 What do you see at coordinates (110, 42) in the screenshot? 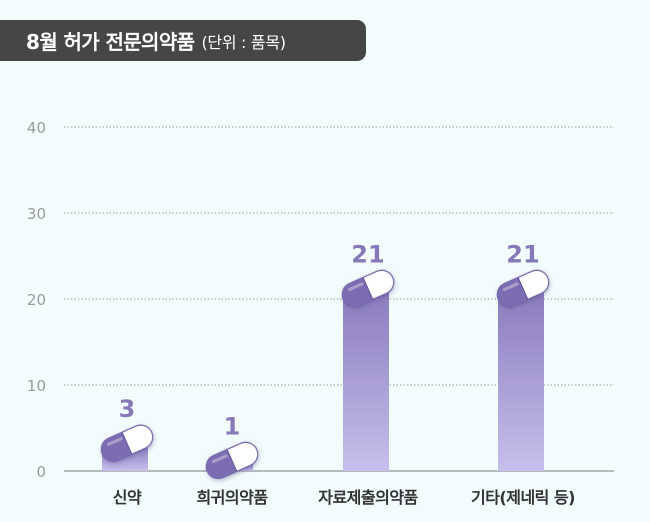
I see `chart-title: 8월 허가 전문의약품` at bounding box center [110, 42].